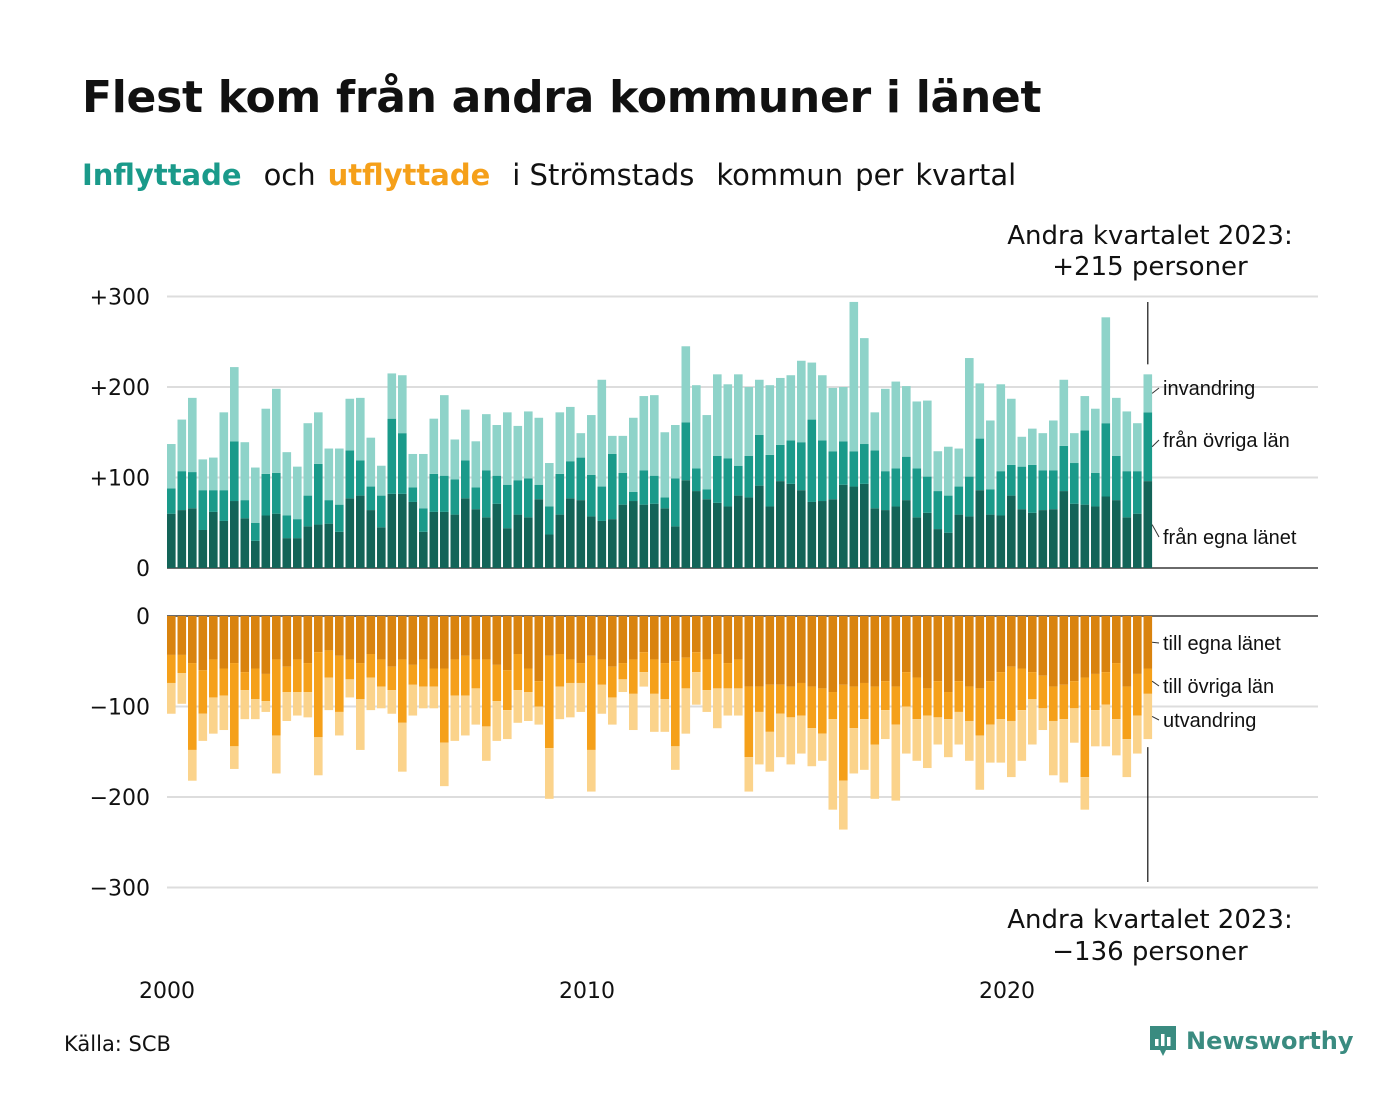  Describe the element at coordinates (143, 569) in the screenshot. I see `y-tick-label-top: 0` at that location.